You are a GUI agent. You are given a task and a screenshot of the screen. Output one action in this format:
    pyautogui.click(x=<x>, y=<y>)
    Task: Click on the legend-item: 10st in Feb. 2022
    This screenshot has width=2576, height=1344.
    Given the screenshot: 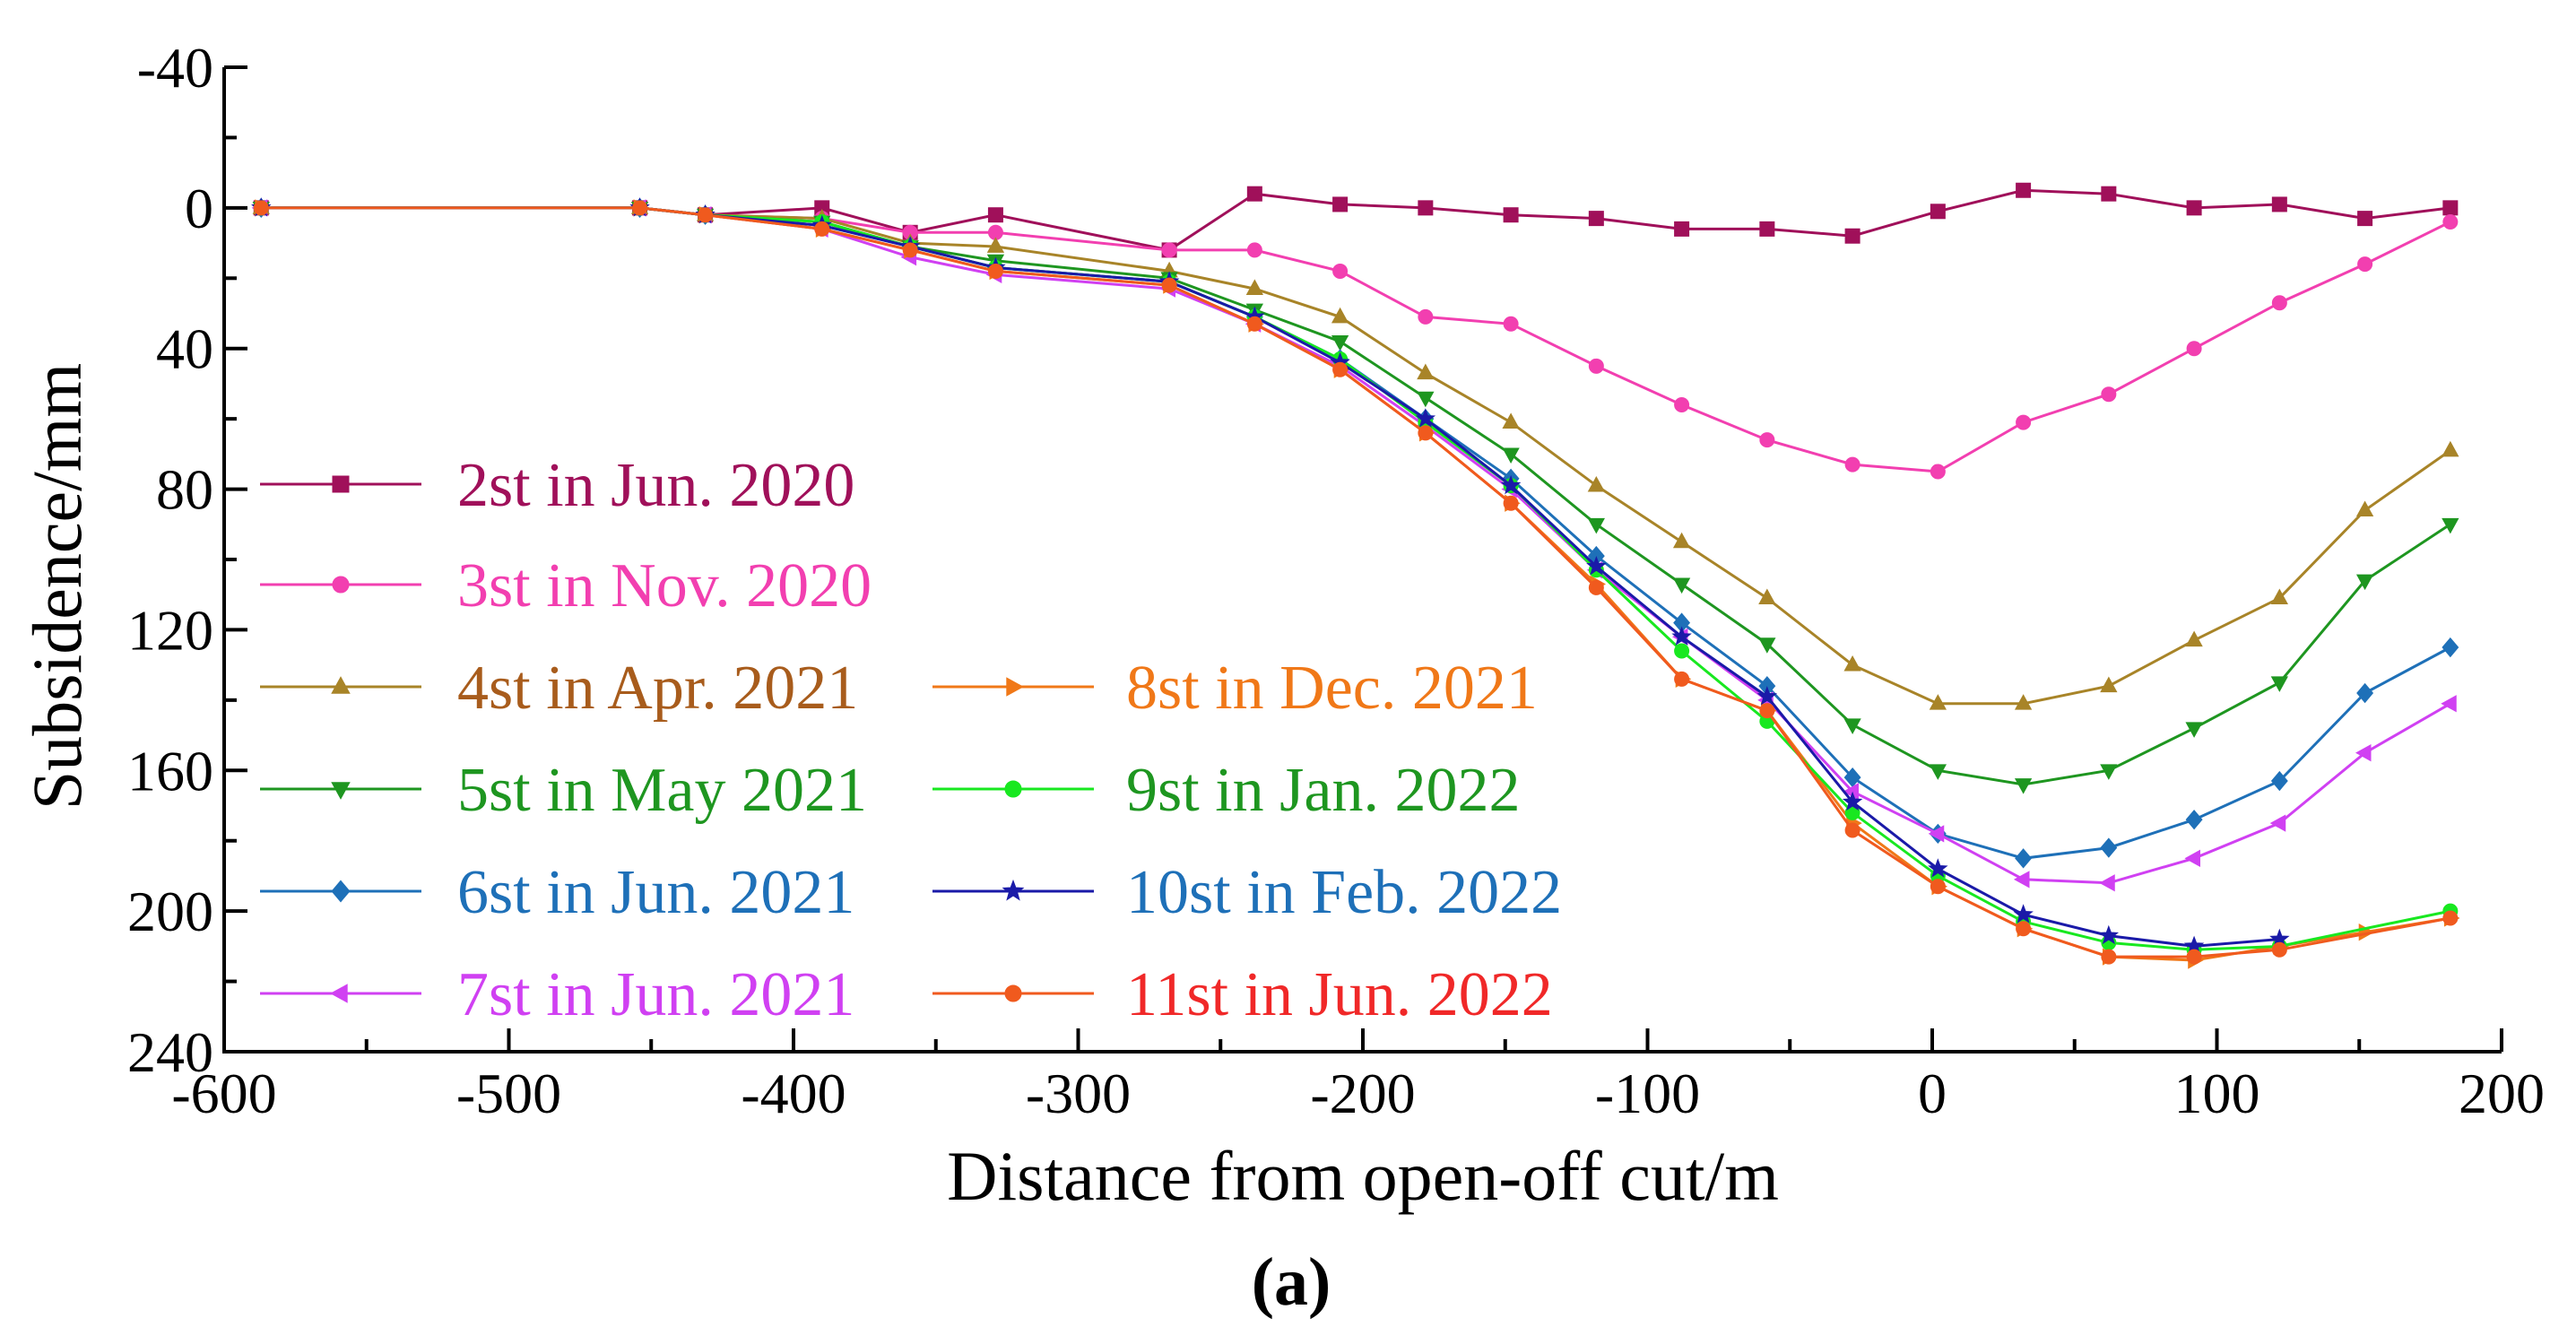 What is the action you would take?
    pyautogui.click(x=1247, y=892)
    